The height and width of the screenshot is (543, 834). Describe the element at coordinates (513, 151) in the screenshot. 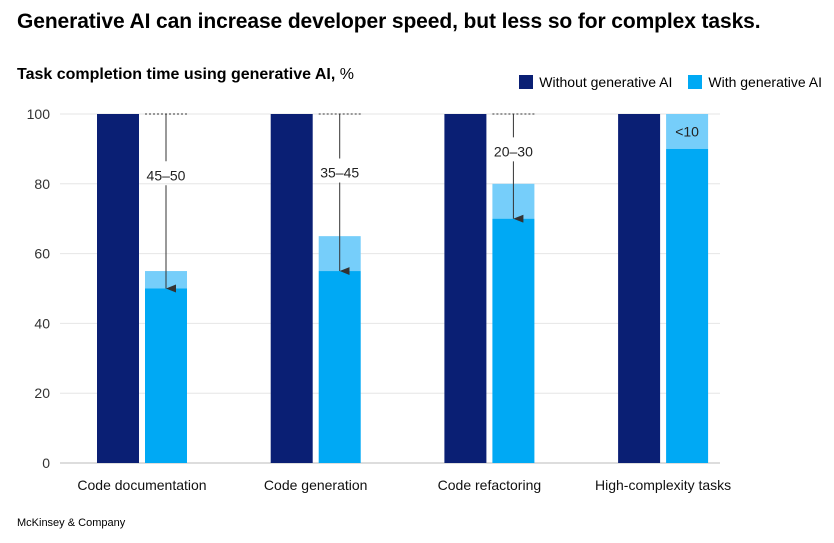

I see `range-annotation: 20–30` at that location.